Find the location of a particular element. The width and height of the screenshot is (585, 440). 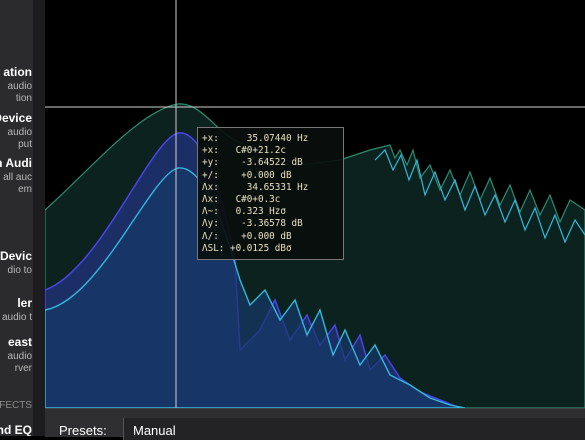

device-title: ler is located at coordinates (24, 303).